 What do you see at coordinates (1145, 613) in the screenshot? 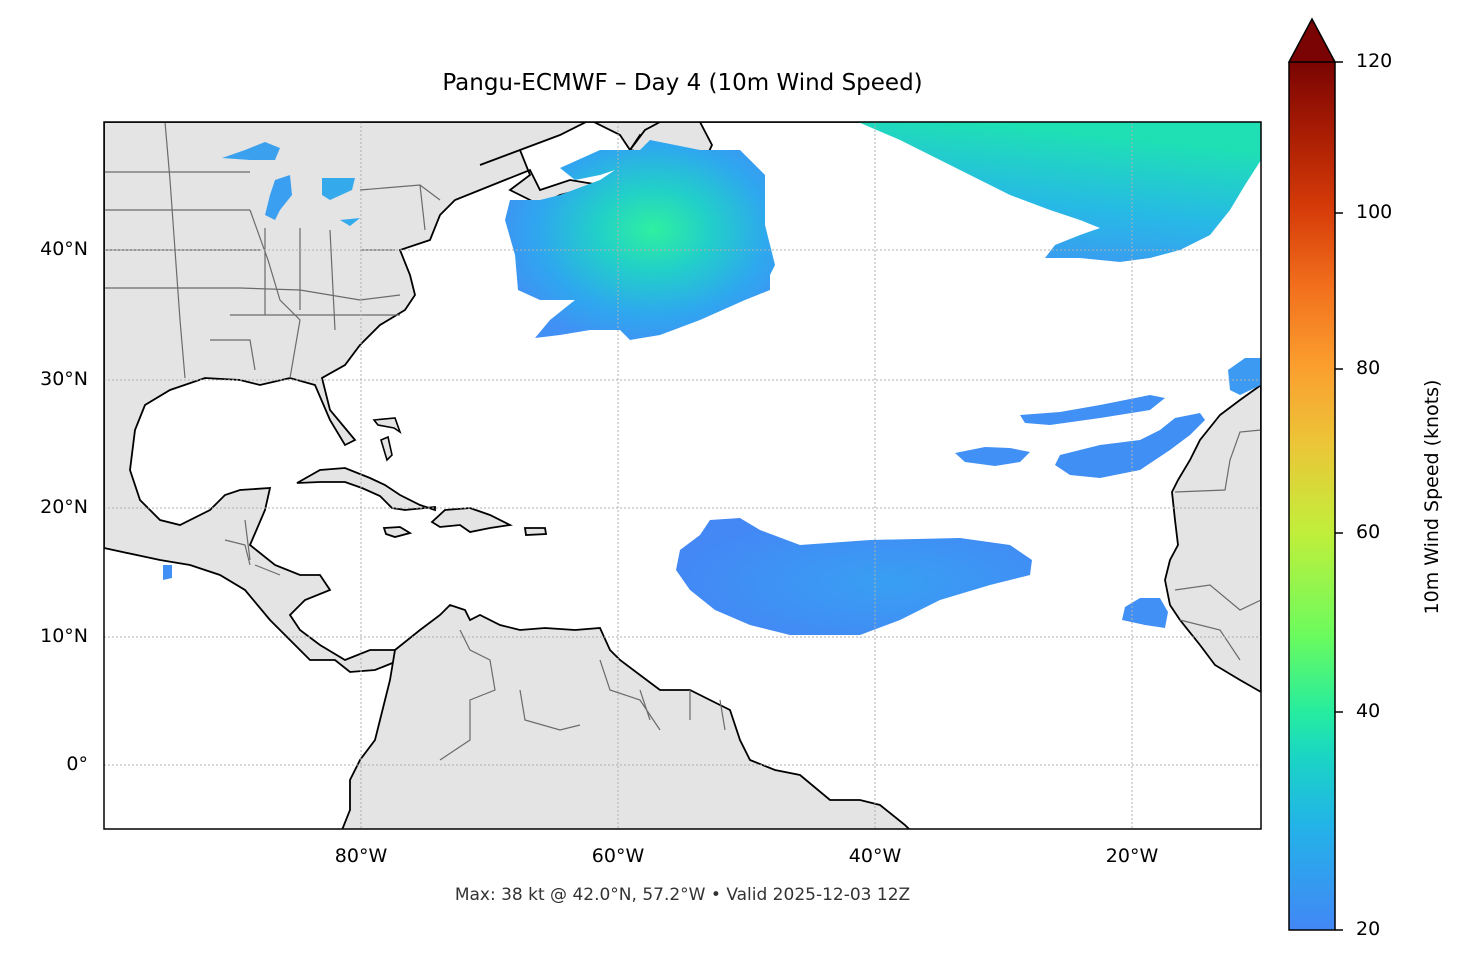
I see `wind-patch-cape-verde` at bounding box center [1145, 613].